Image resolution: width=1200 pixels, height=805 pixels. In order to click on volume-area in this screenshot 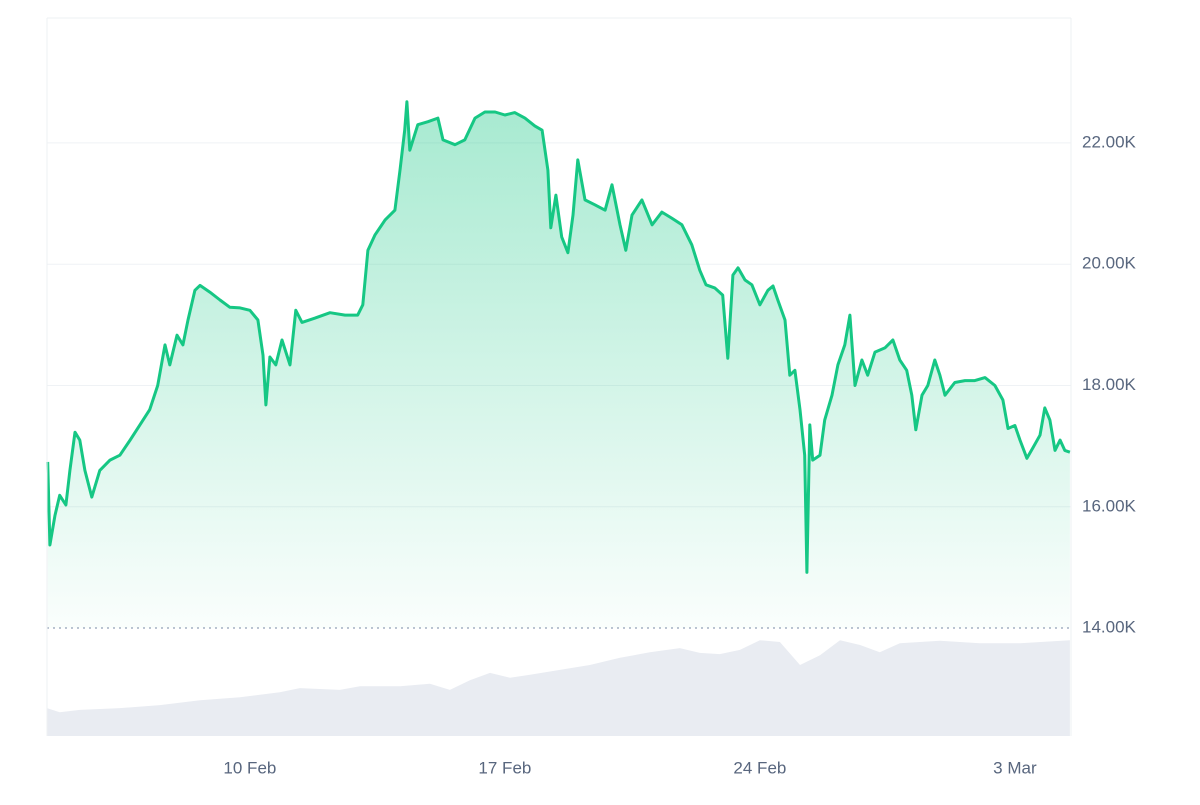, I will do `click(558, 688)`.